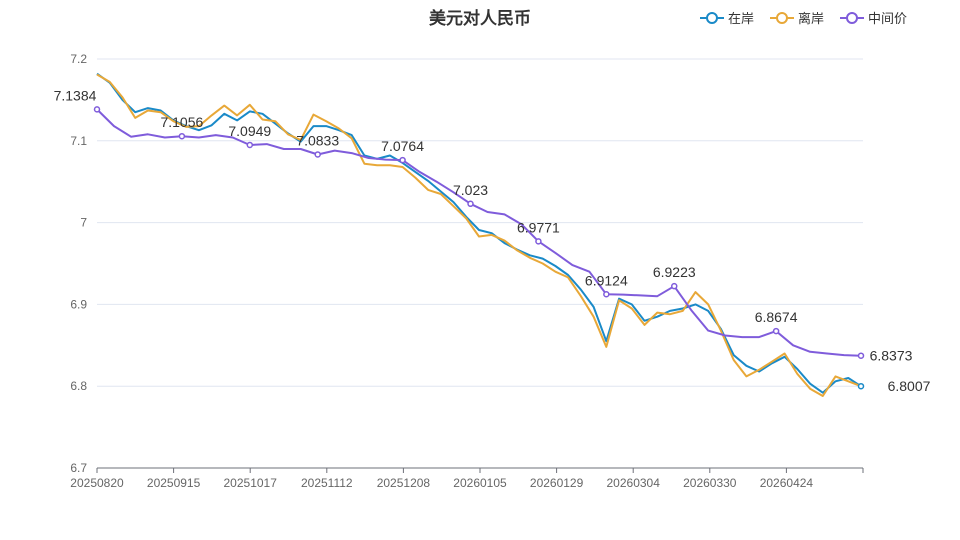 This screenshot has height=540, width=960. I want to click on x-tick-label-5: 20260105, so click(480, 483).